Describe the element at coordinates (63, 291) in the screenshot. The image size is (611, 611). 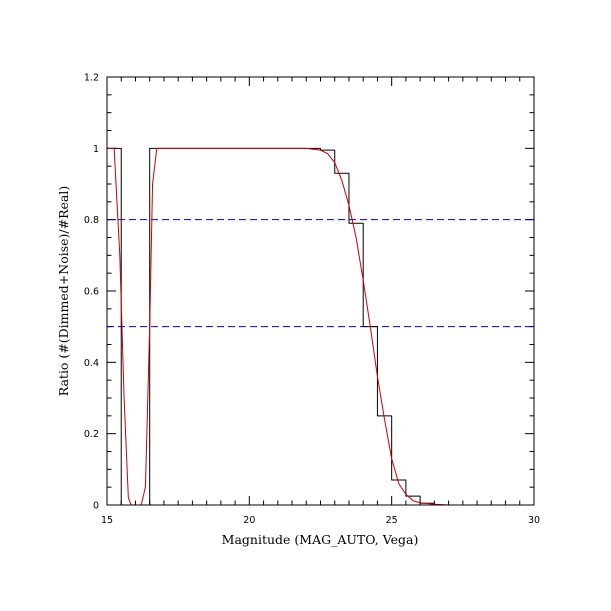
I see `y-axis-title: Ratio (#(Dimmed+Noise)/#Real)` at that location.